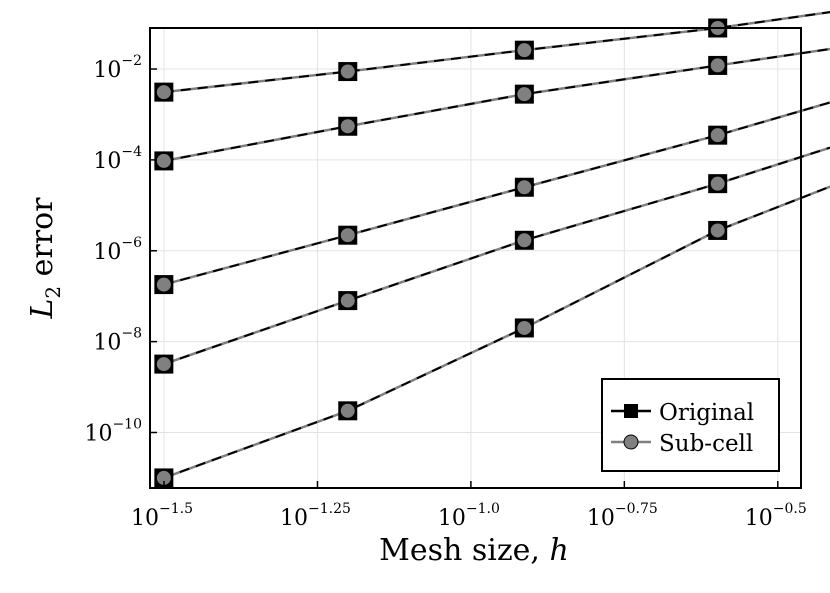 Image resolution: width=830 pixels, height=593 pixels. Describe the element at coordinates (131, 334) in the screenshot. I see `y-tick-exponent: −8` at that location.